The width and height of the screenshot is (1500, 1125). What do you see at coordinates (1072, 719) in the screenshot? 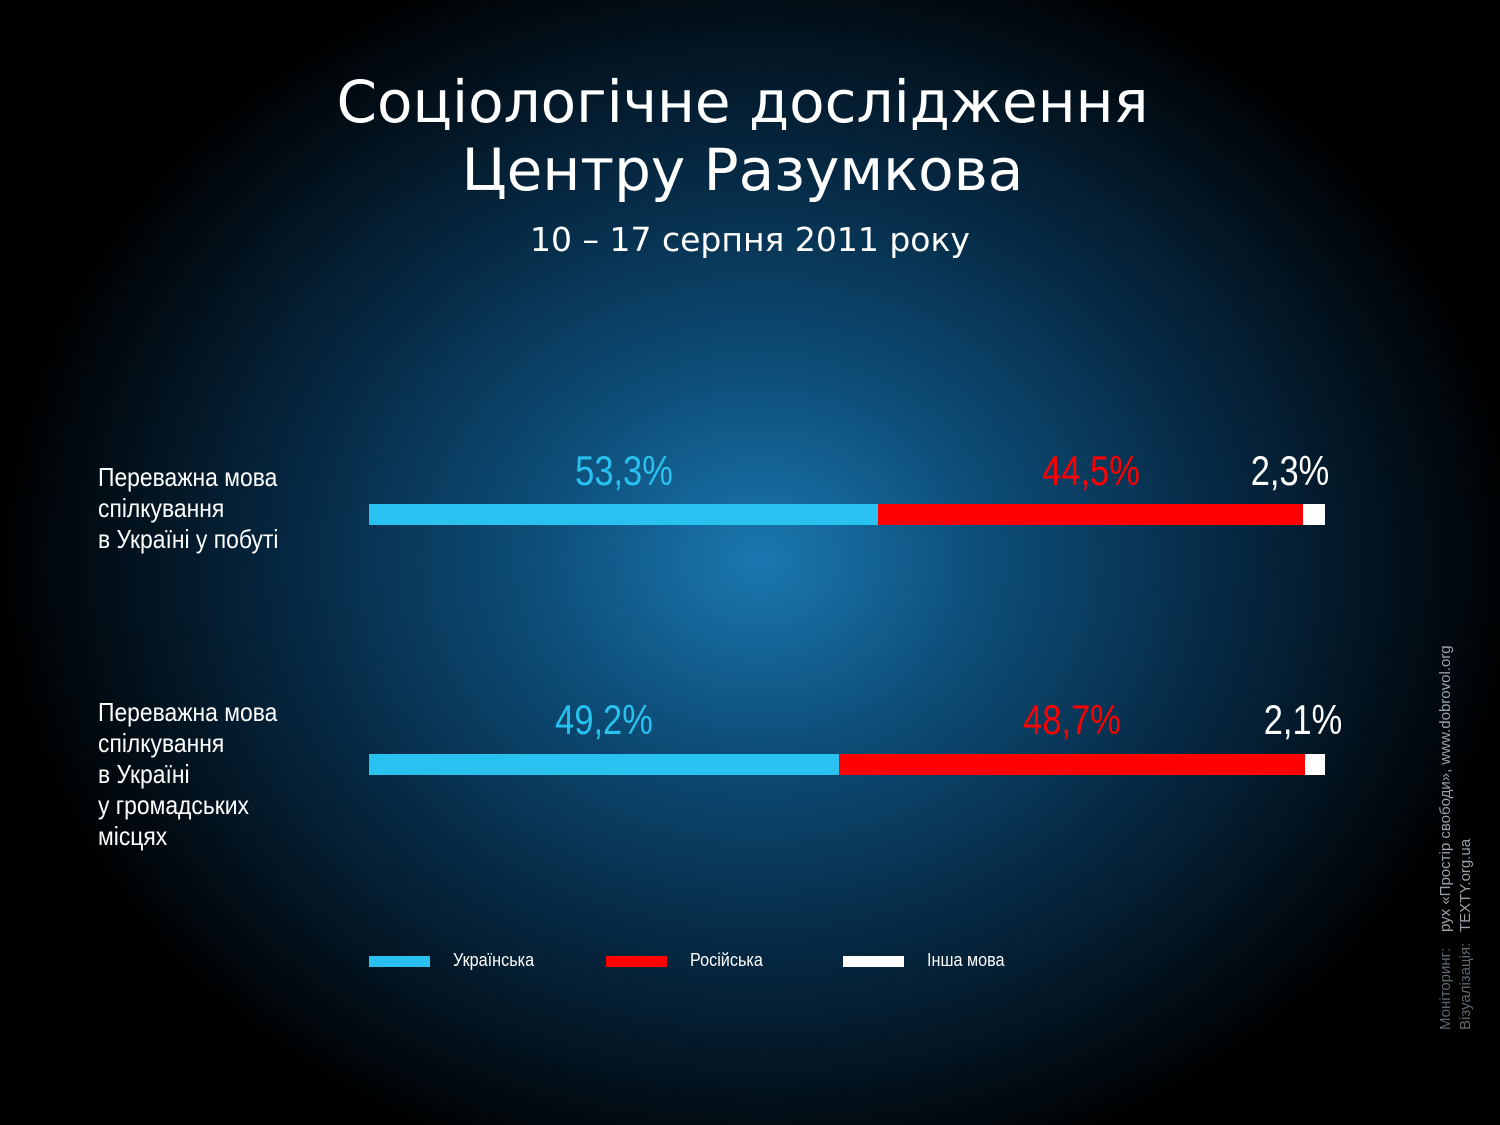
I see `data-label: 48,7%` at bounding box center [1072, 719].